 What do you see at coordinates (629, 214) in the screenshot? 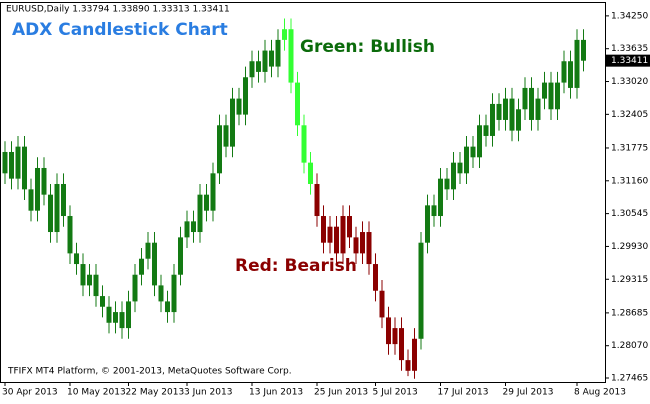
I see `y-tick-label: 1.30545` at bounding box center [629, 214].